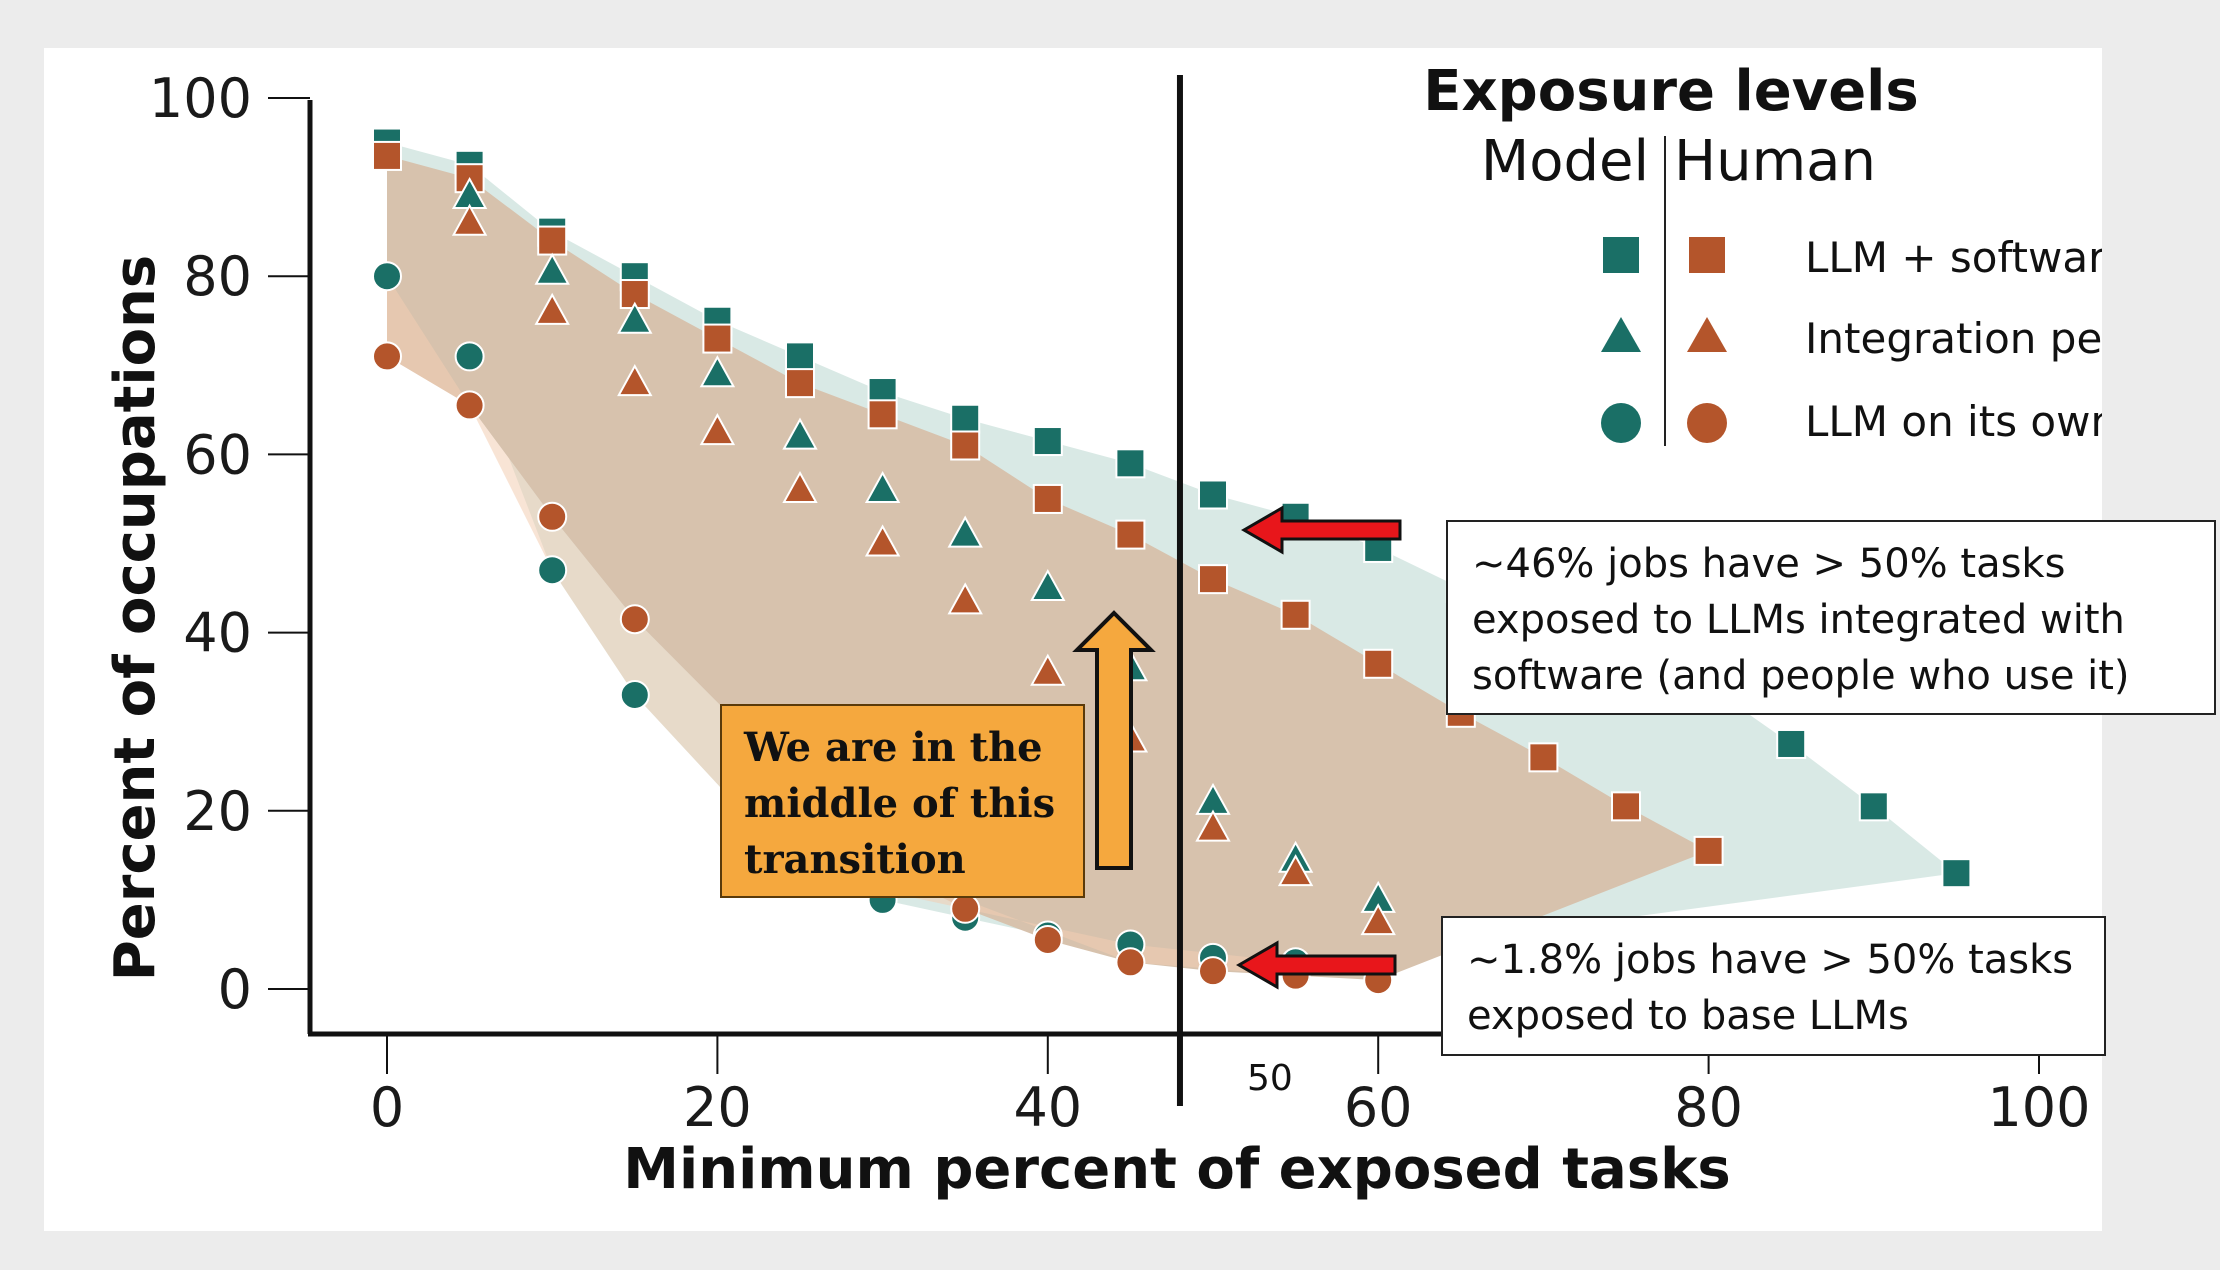 This screenshot has width=2220, height=1270. I want to click on y-tick-label: 60, so click(217, 454).